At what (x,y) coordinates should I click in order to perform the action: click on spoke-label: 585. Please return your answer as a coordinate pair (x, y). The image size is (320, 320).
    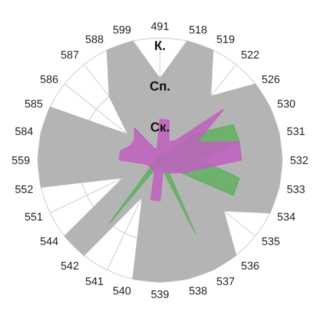
    Looking at the image, I should click on (33, 104).